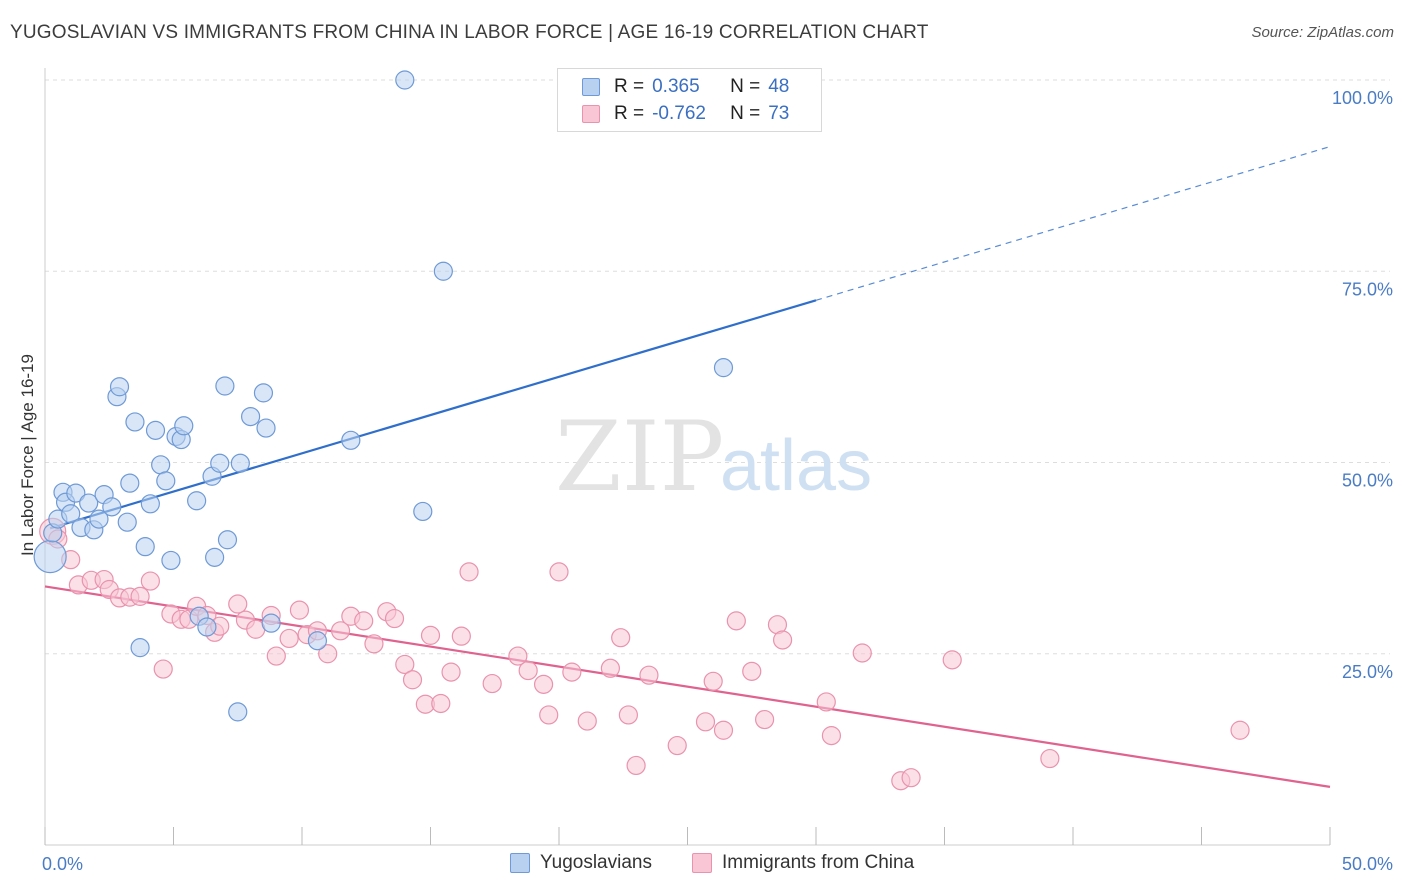 Image resolution: width=1406 pixels, height=892 pixels. Describe the element at coordinates (27, 455) in the screenshot. I see `y-axis-label: In Labor Force | Age 16-19` at that location.